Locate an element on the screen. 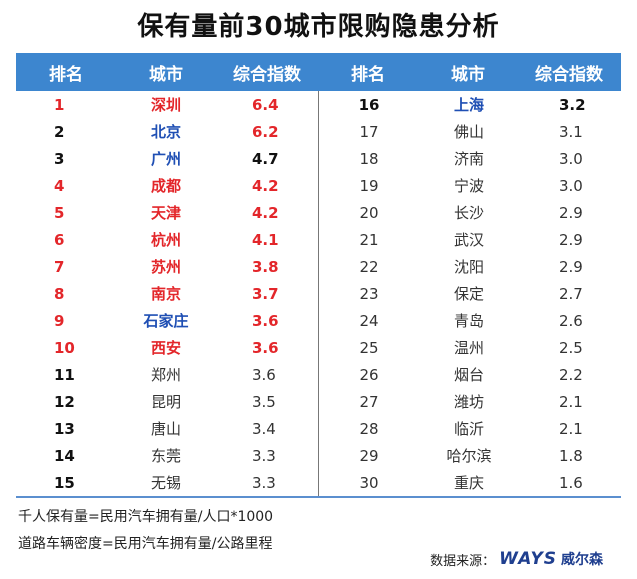 This screenshot has height=579, width=637. index-cell: 3.1 is located at coordinates (571, 131).